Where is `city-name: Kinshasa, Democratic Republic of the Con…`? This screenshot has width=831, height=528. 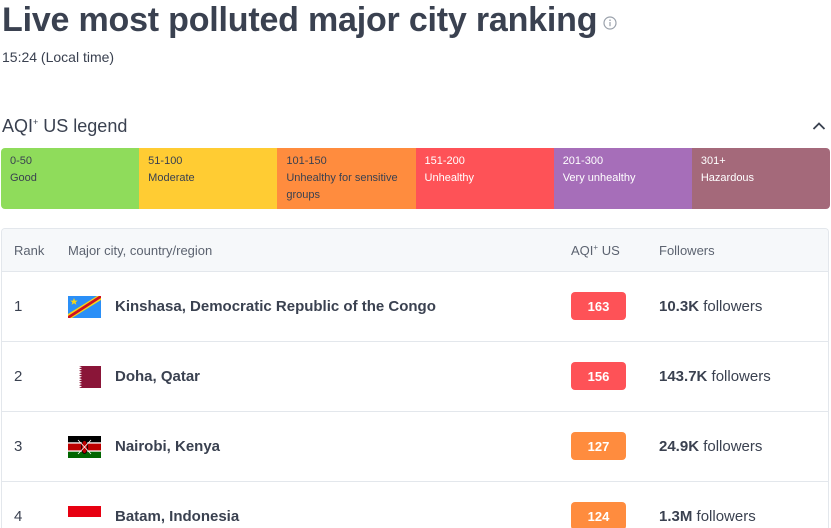
city-name: Kinshasa, Democratic Republic of the Con… is located at coordinates (275, 306).